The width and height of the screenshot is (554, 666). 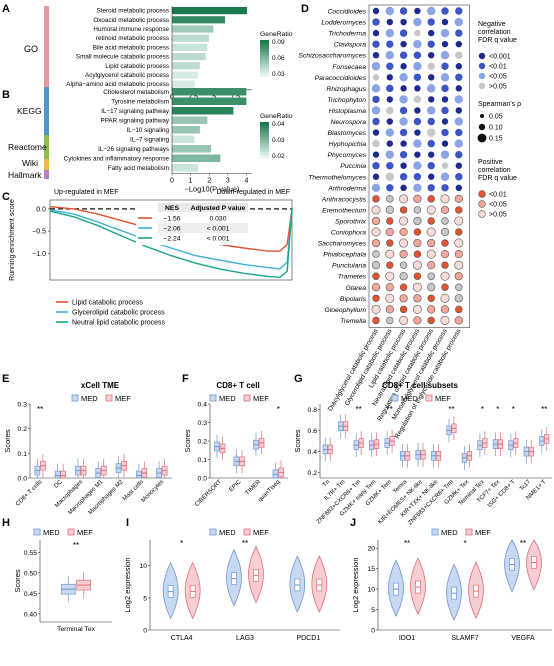 What do you see at coordinates (107, 303) in the screenshot?
I see `legend-label: Lipid catabolic process` at bounding box center [107, 303].